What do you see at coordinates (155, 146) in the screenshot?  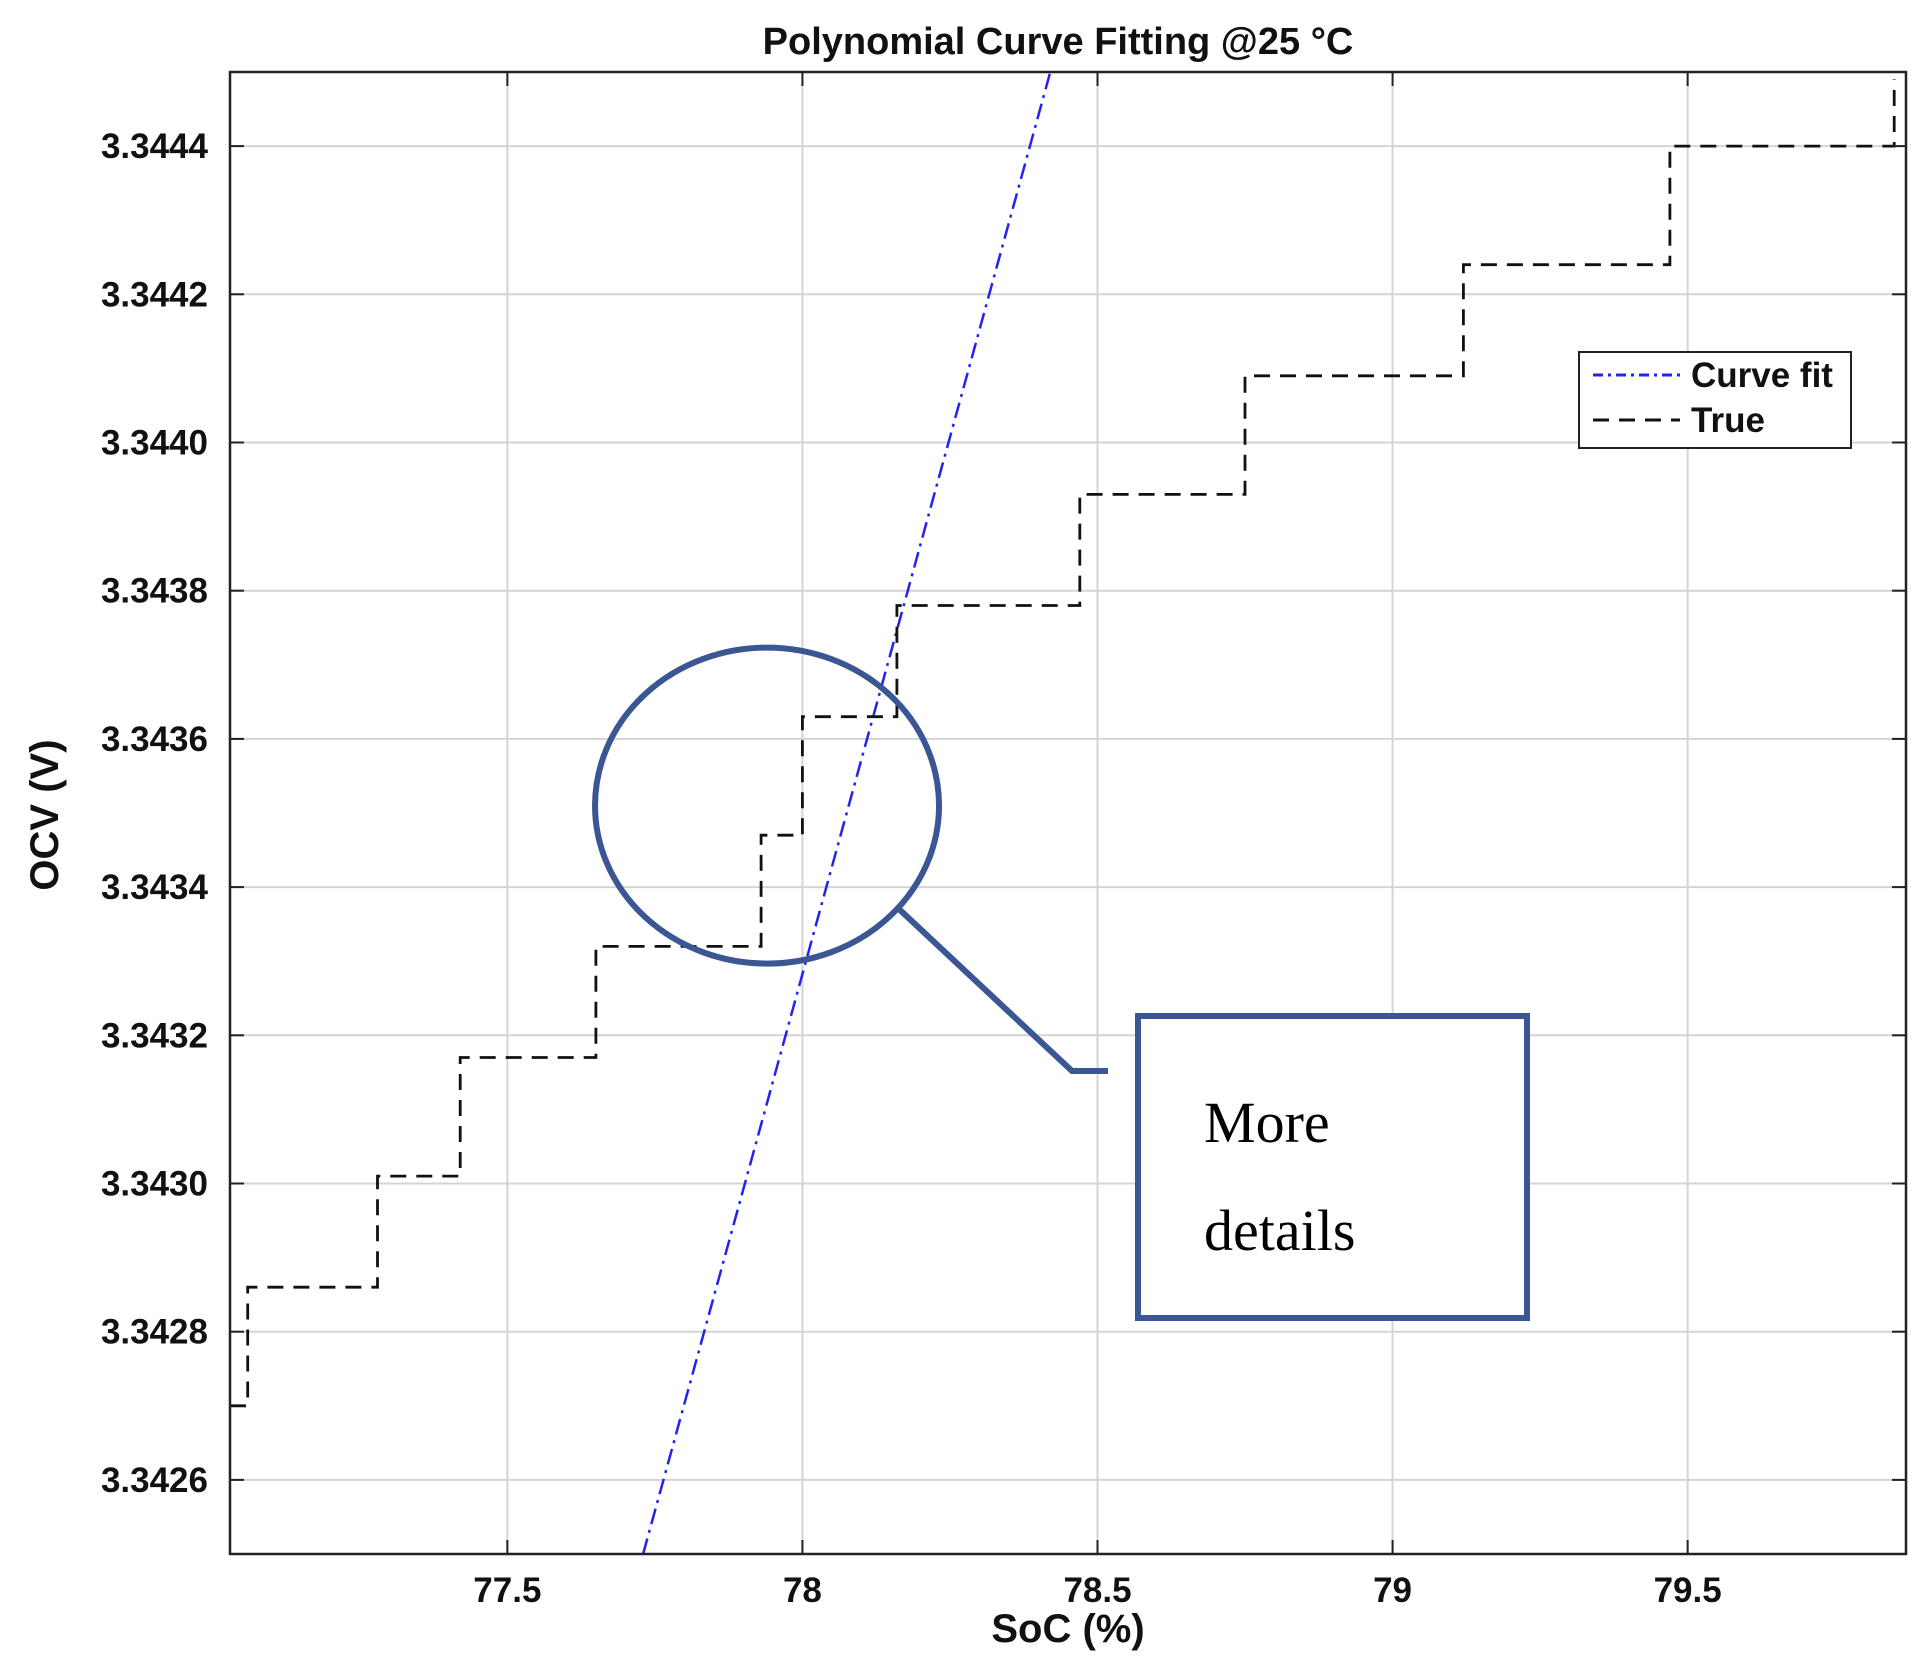 I see `y-tick-label: 3.3444` at bounding box center [155, 146].